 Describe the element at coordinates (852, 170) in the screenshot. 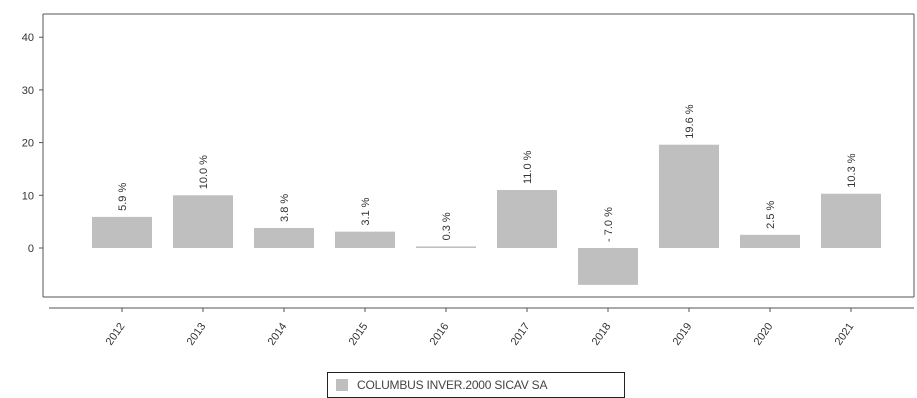

I see `bar-value-label: 10.3 %` at that location.